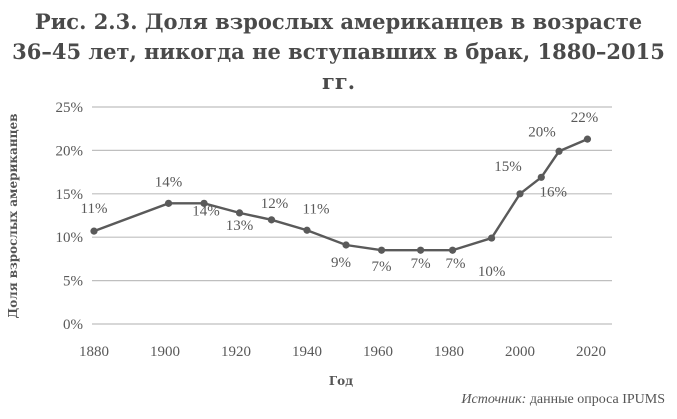  Describe the element at coordinates (554, 192) in the screenshot. I see `data-label: 16%` at that location.